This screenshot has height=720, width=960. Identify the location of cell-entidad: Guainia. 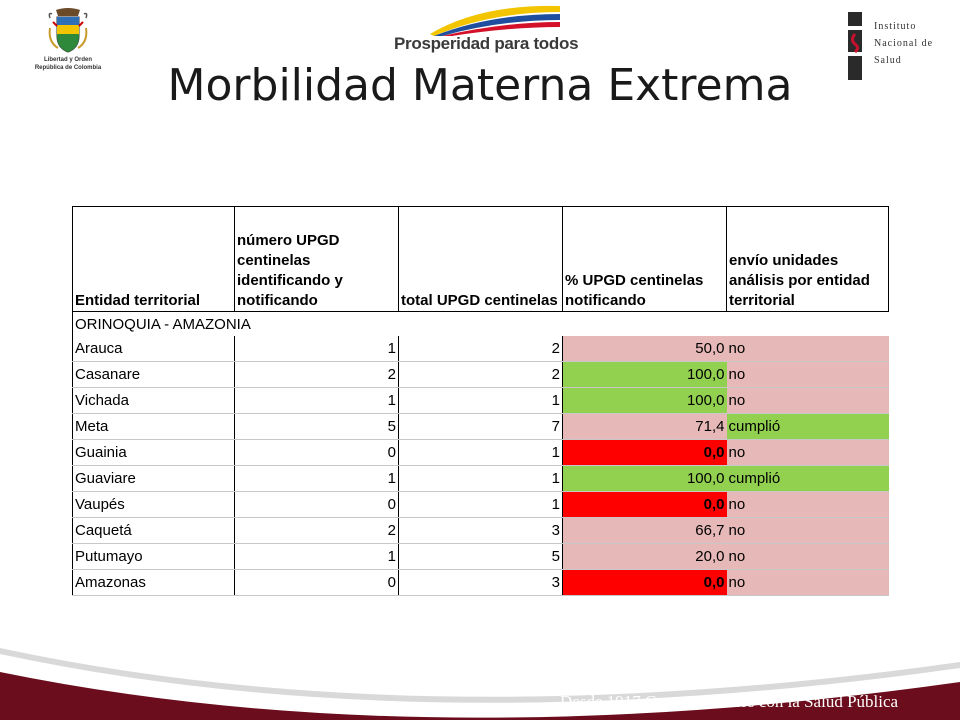
(153, 452).